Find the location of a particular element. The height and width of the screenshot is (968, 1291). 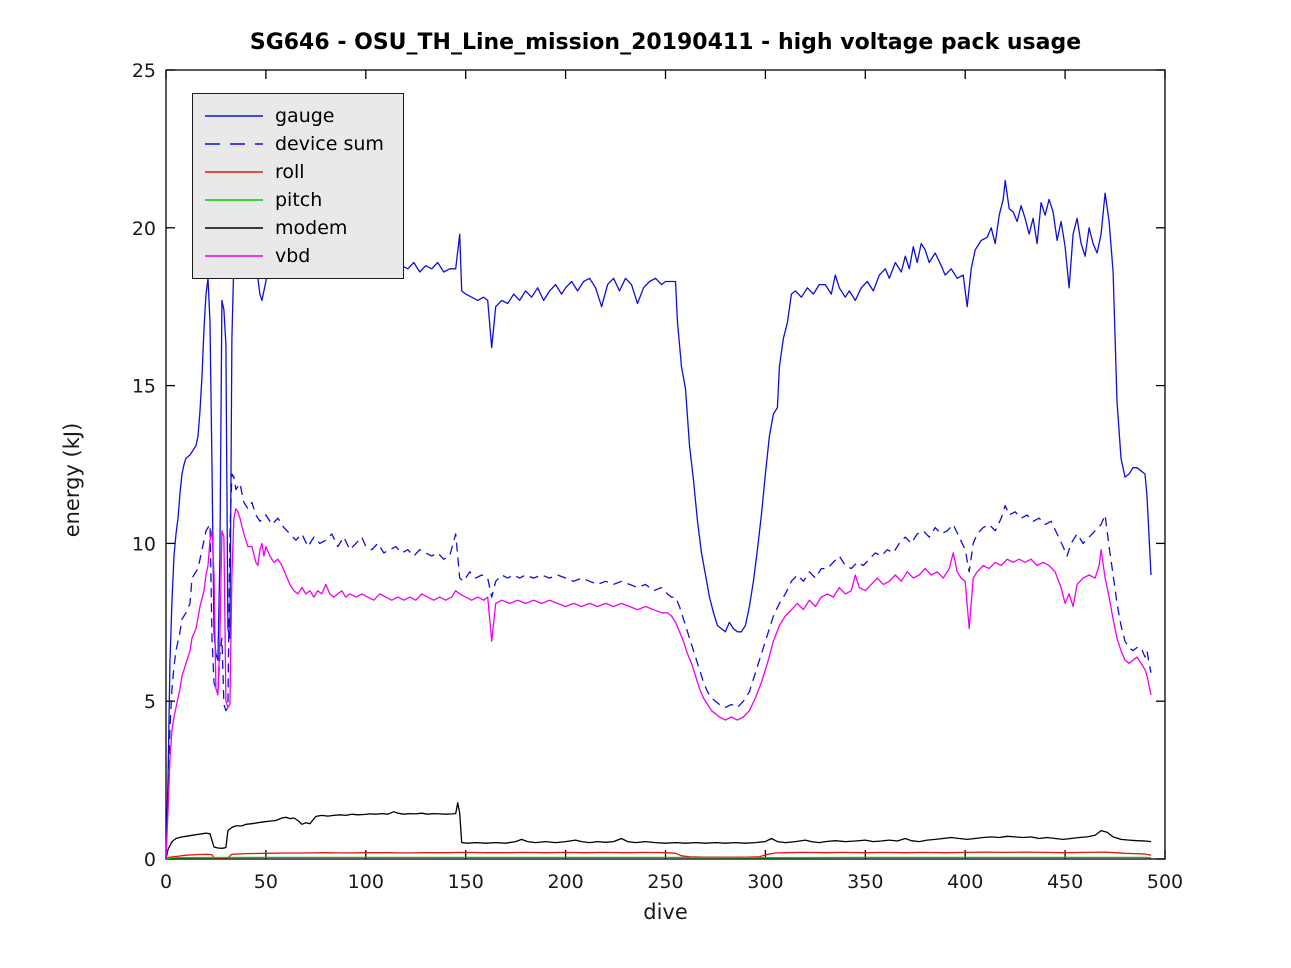

legend-item-pitch: pitch is located at coordinates (299, 200).